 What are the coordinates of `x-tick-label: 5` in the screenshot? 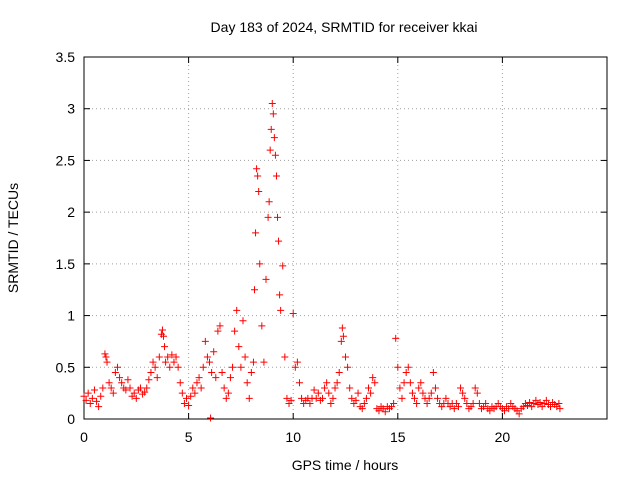 It's located at (189, 437).